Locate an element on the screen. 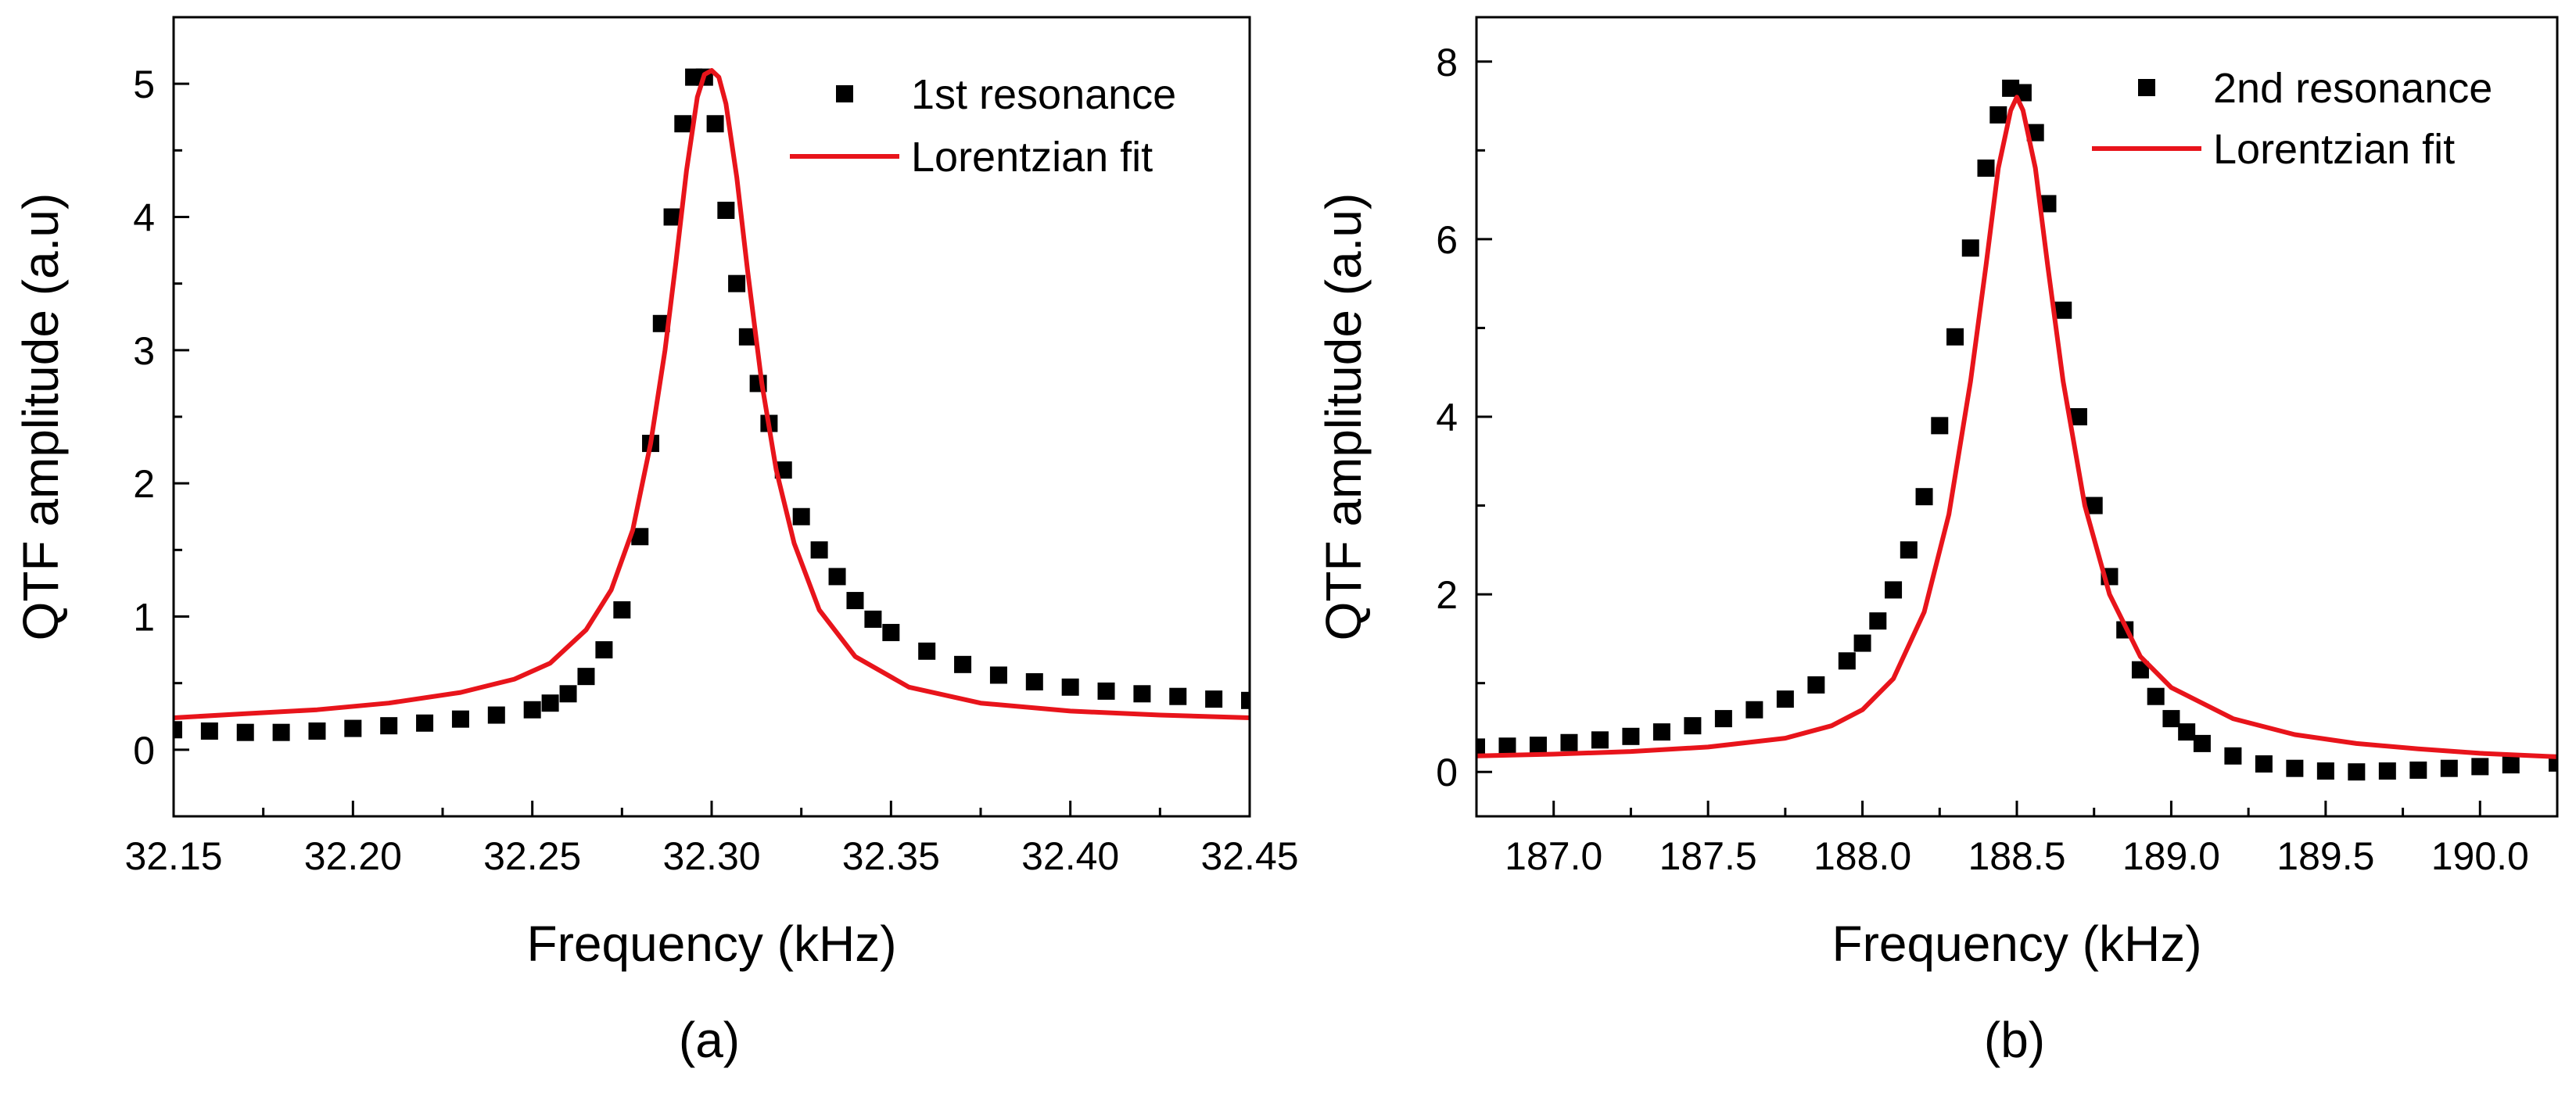 The height and width of the screenshot is (1115, 2576). chart-a-y-tick-label: 2 is located at coordinates (144, 484).